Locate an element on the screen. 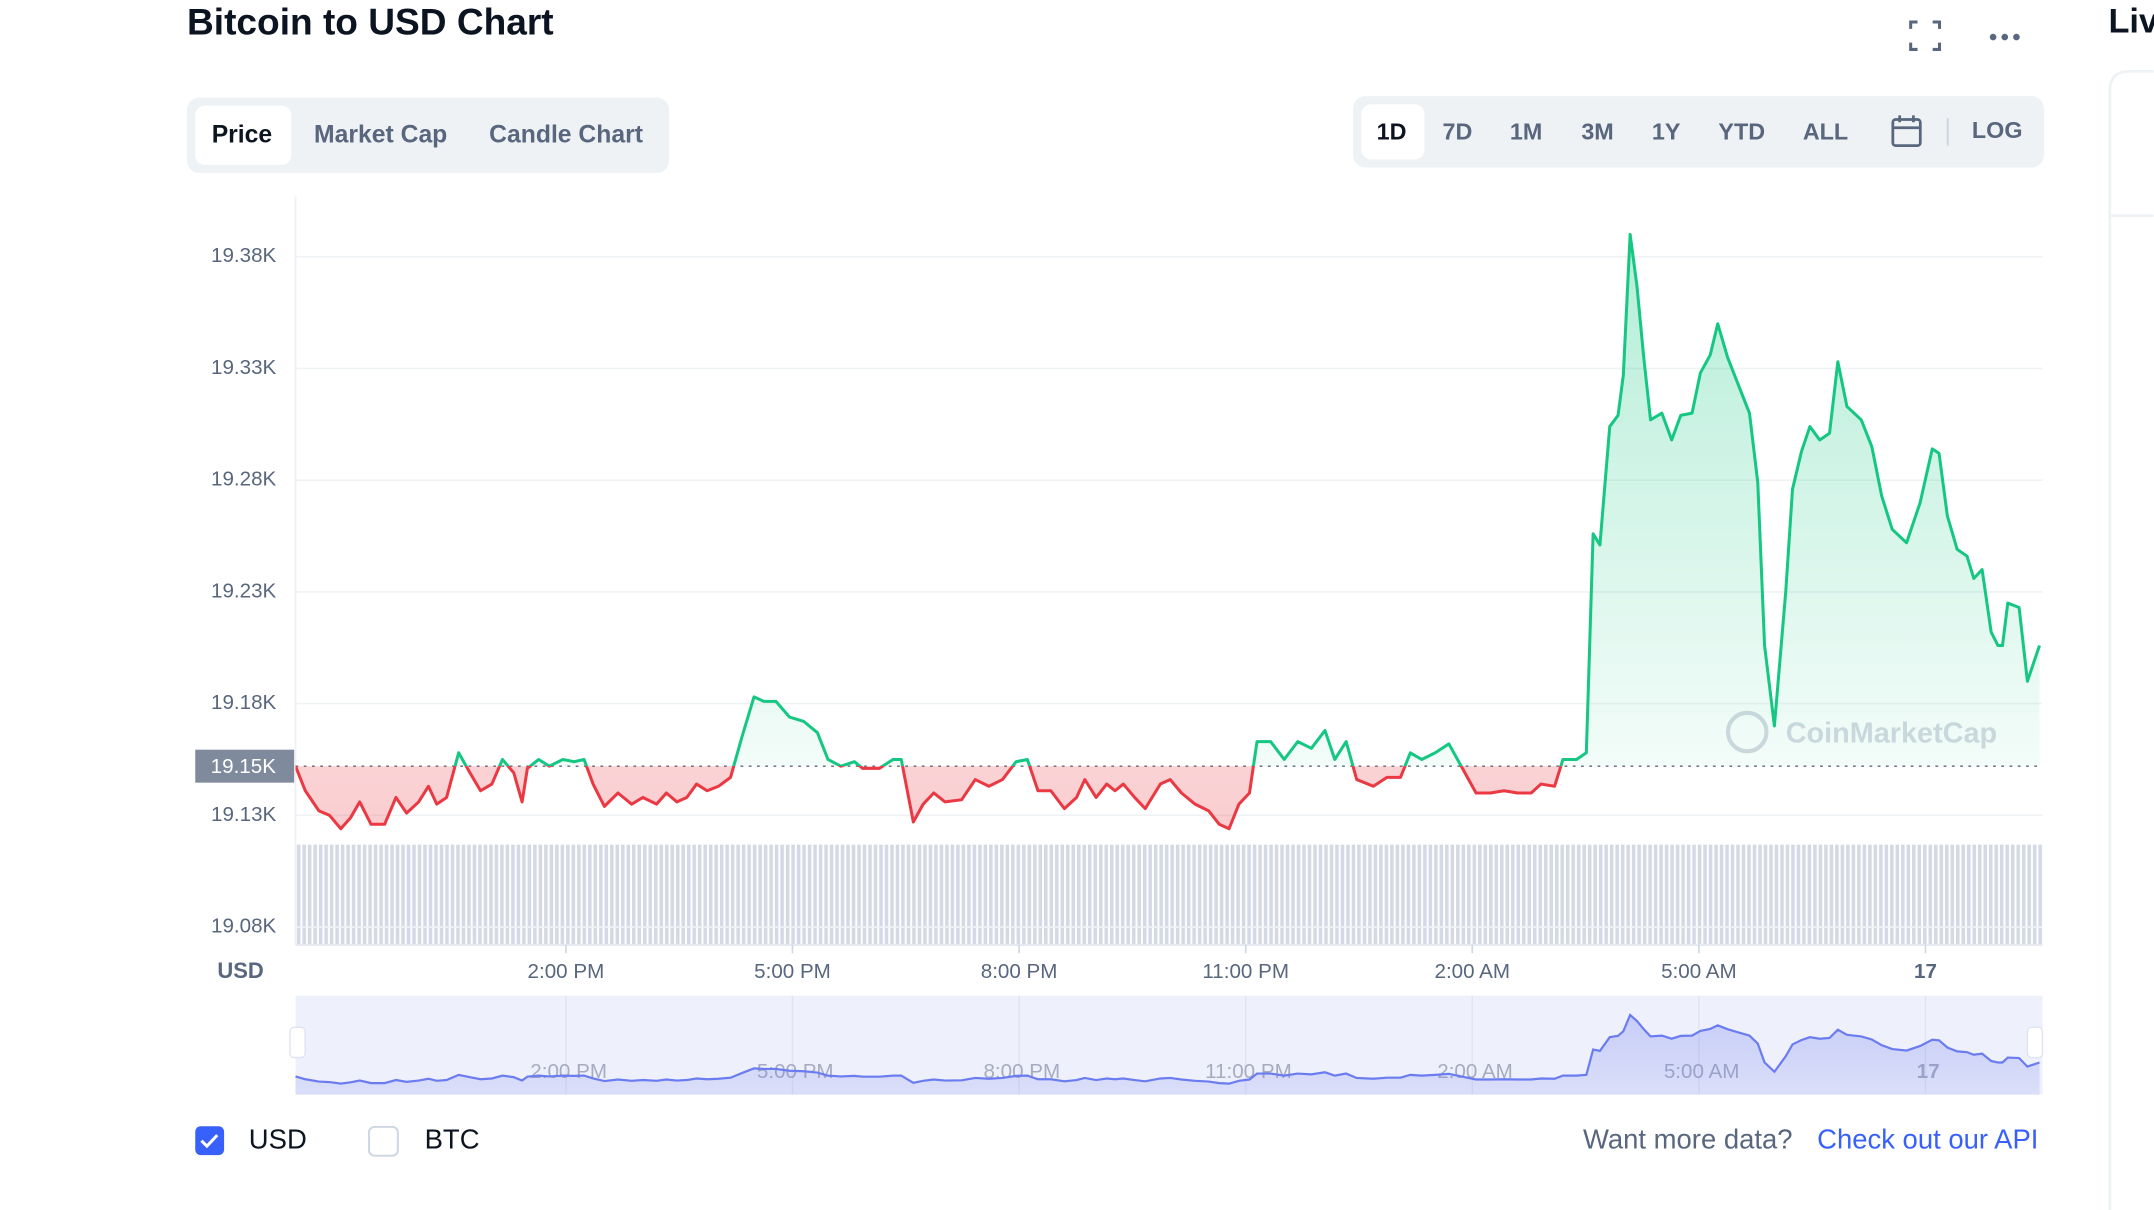  range-button: YTD is located at coordinates (1741, 131).